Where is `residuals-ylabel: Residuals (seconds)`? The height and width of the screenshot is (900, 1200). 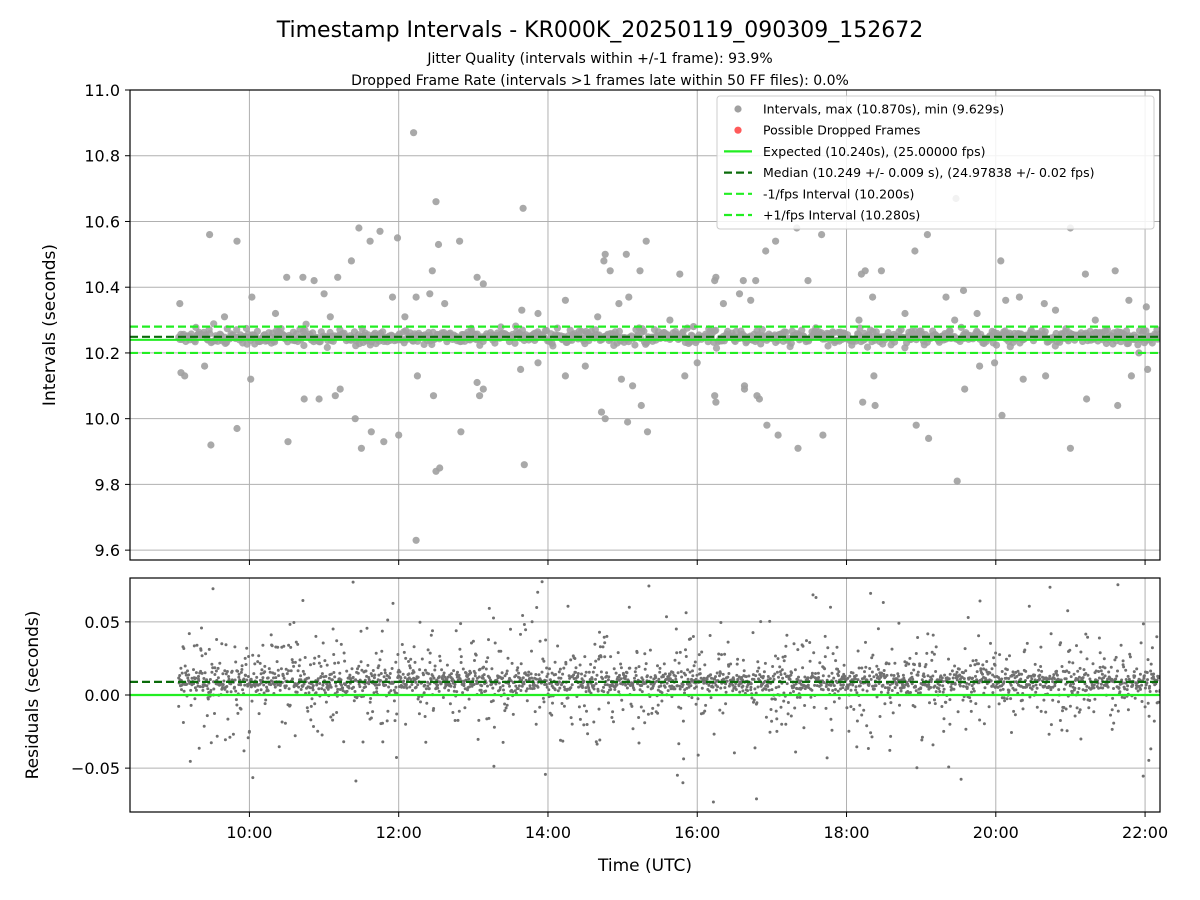 residuals-ylabel: Residuals (seconds) is located at coordinates (33, 695).